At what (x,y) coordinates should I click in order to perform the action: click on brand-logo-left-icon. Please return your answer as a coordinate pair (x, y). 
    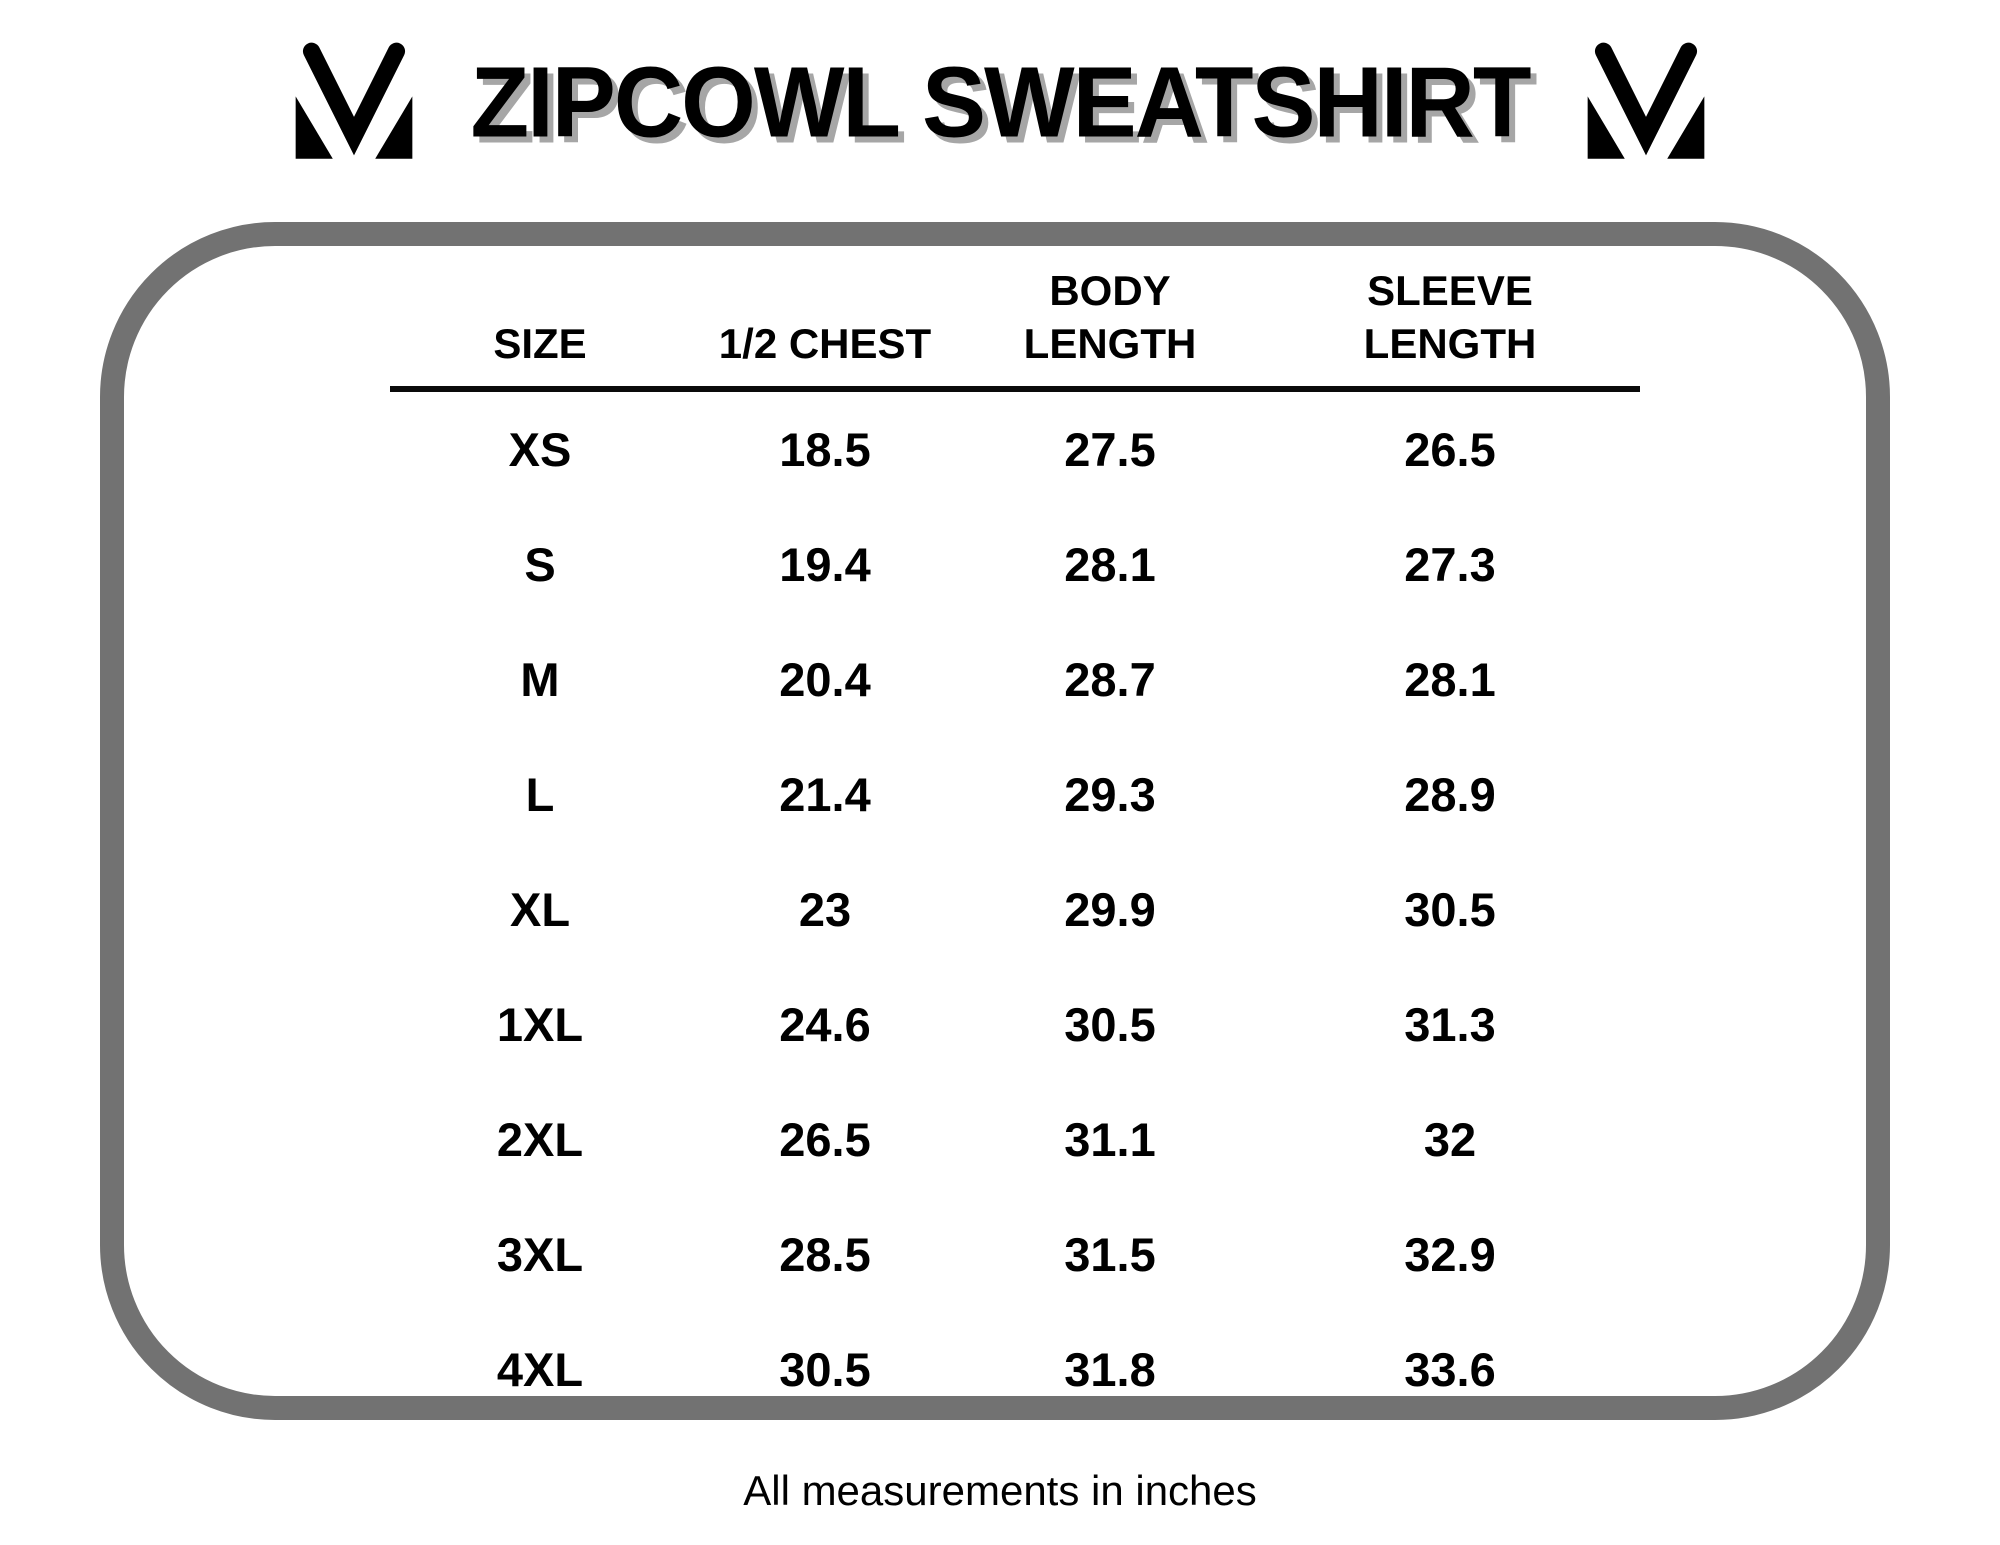
    Looking at the image, I should click on (354, 100).